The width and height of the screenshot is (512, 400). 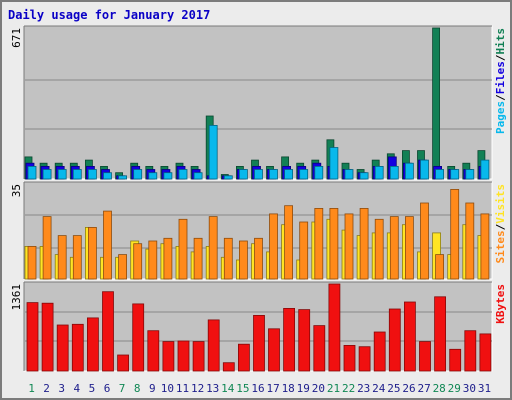 What do you see at coordinates (500, 41) in the screenshot?
I see `legend-hits: Hits` at bounding box center [500, 41].